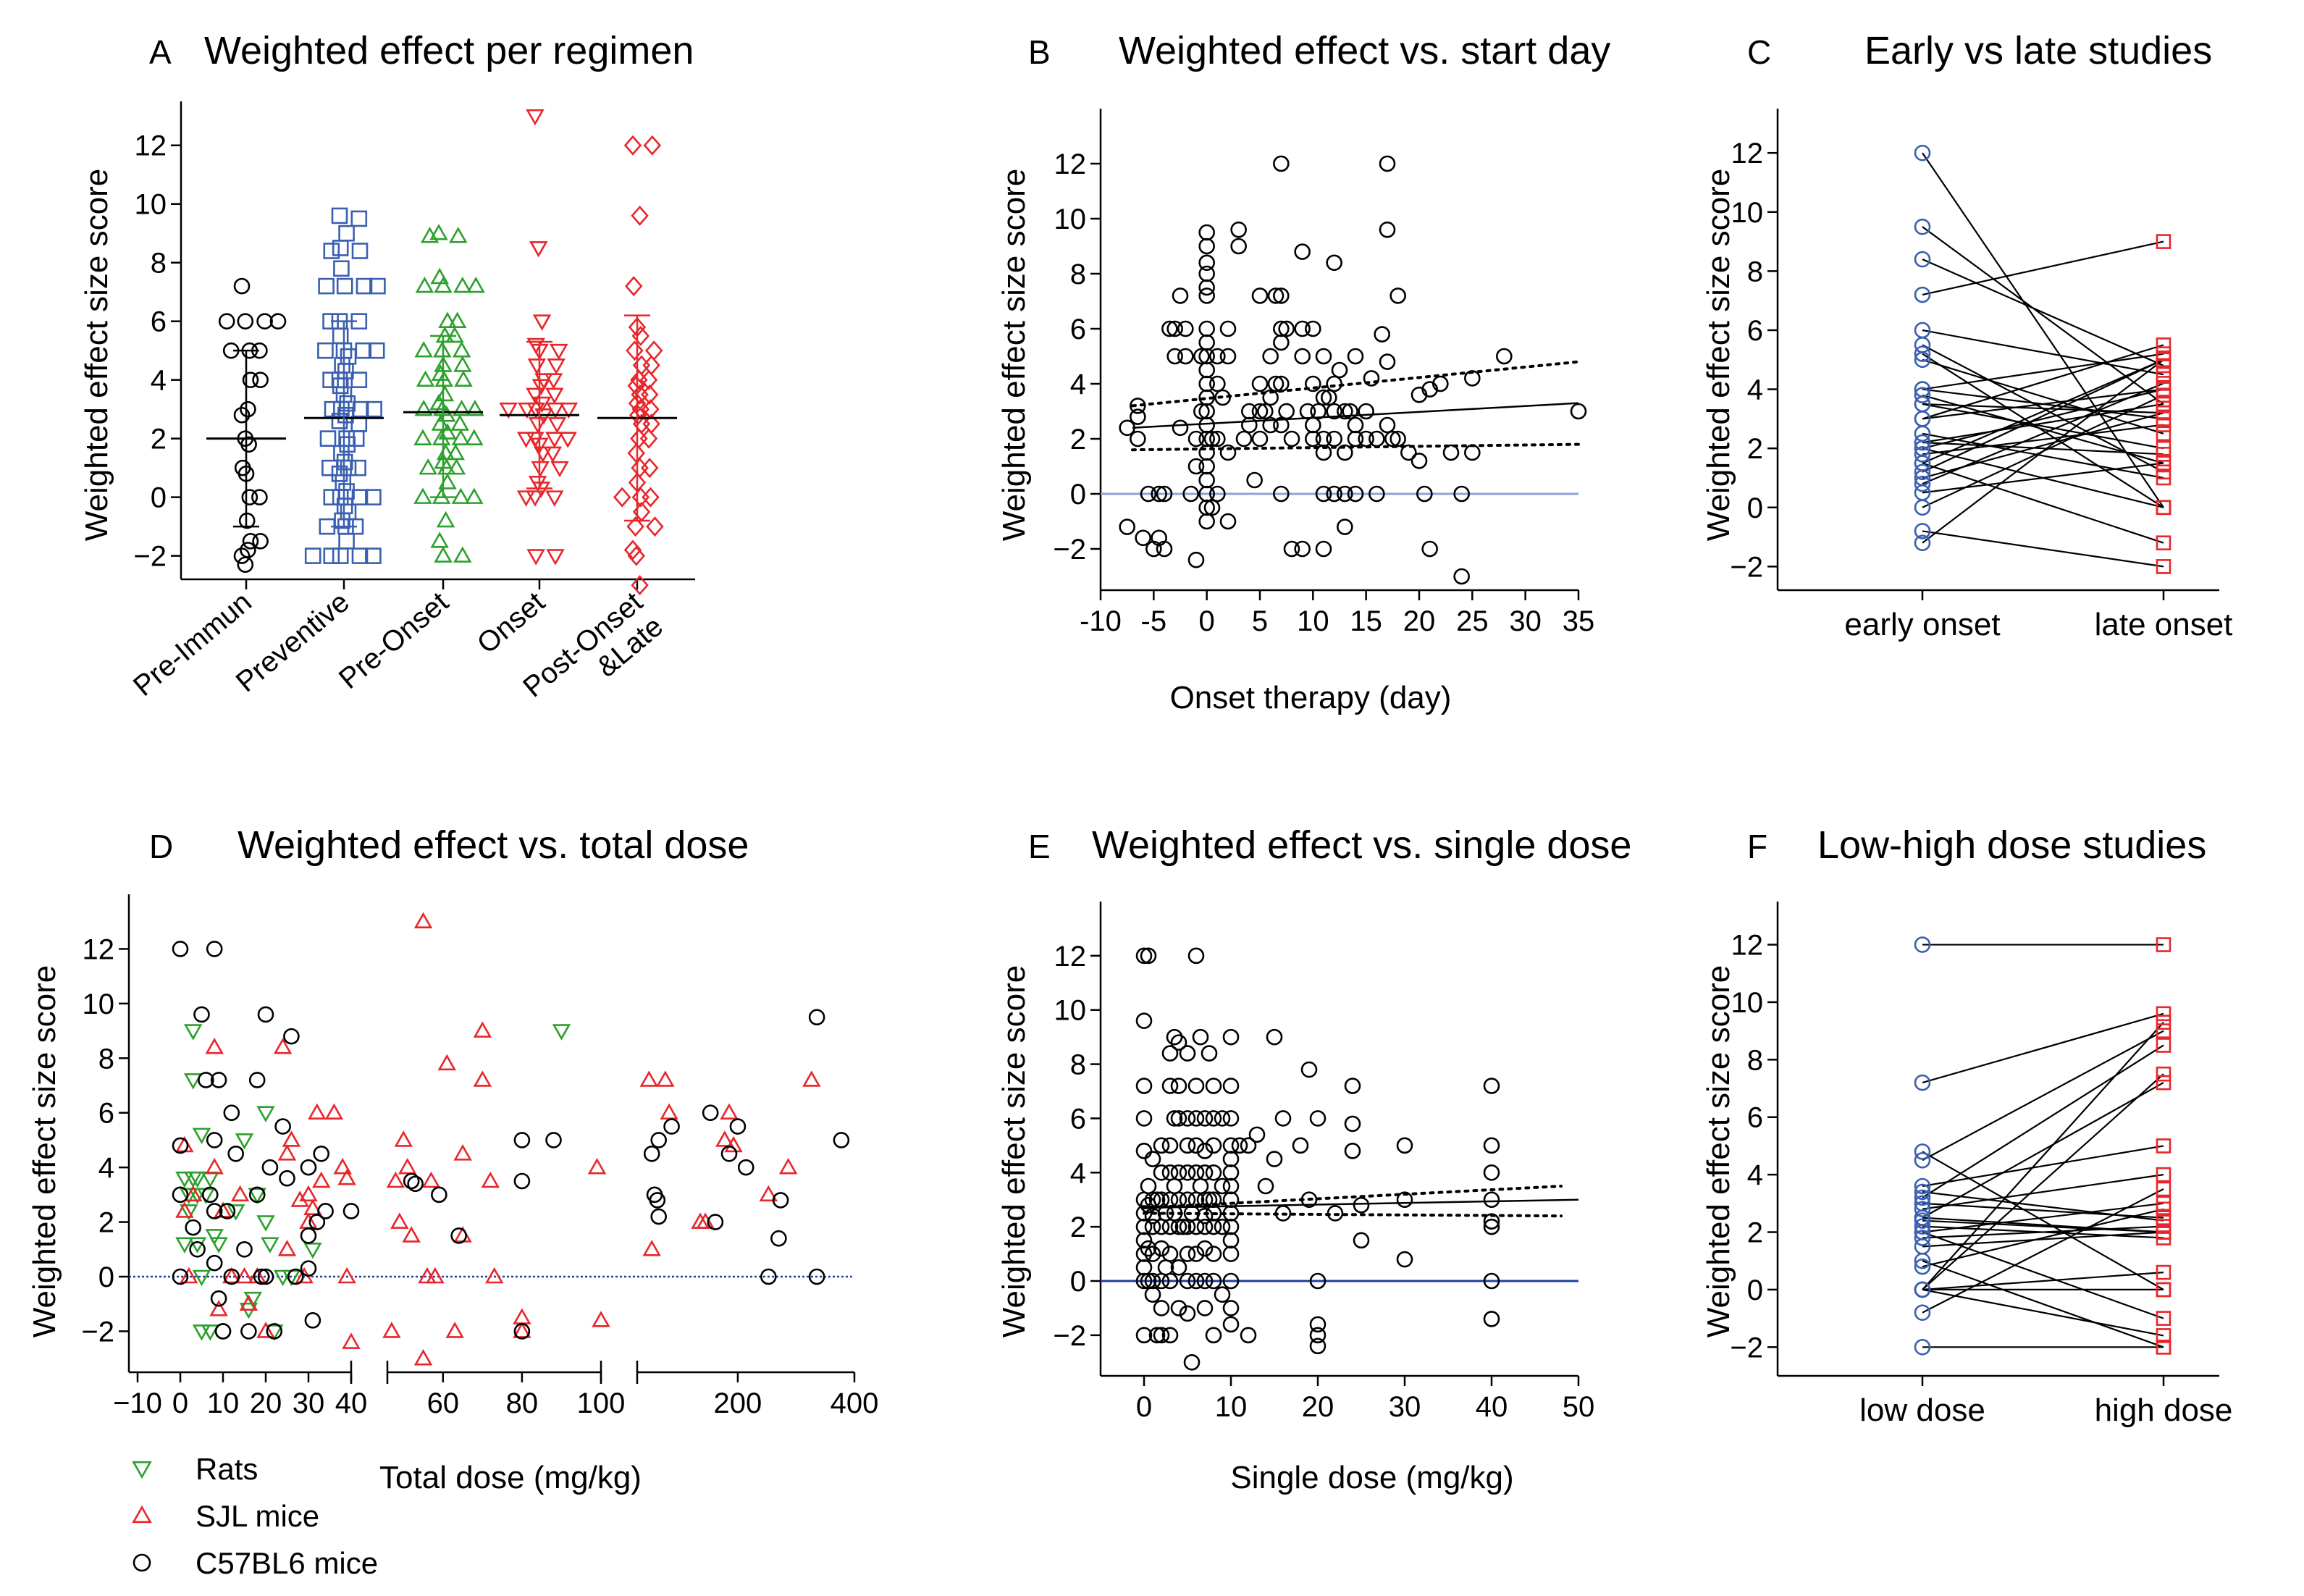 The image size is (2304, 1596). I want to click on panel-e-y-tick-label: −2, so click(1069, 1336).